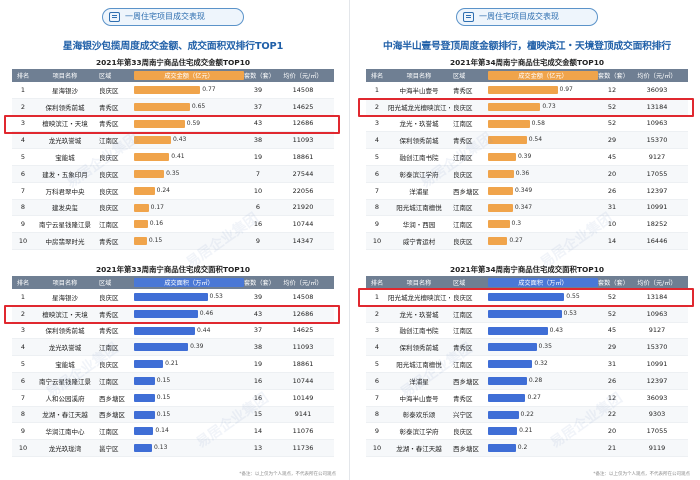 The width and height of the screenshot is (700, 480). Describe the element at coordinates (566, 89) in the screenshot. I see `value-label: 0.97` at that location.